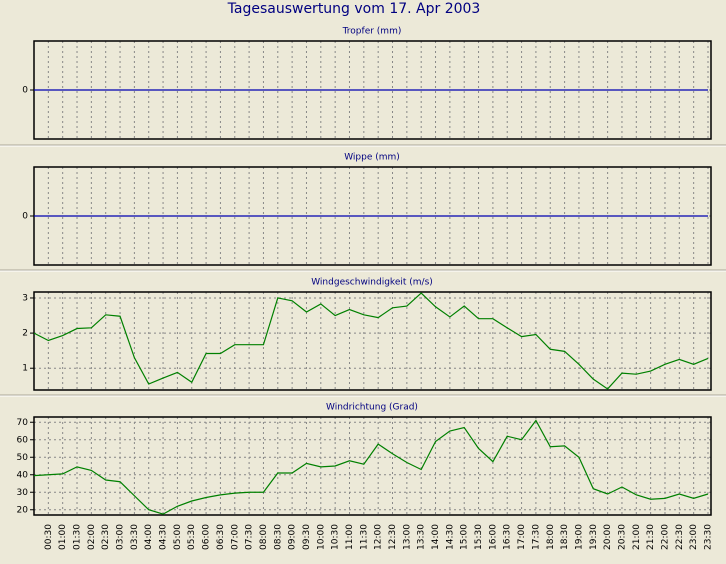  Describe the element at coordinates (637, 537) in the screenshot. I see `x-tick-label: 21:00` at that location.